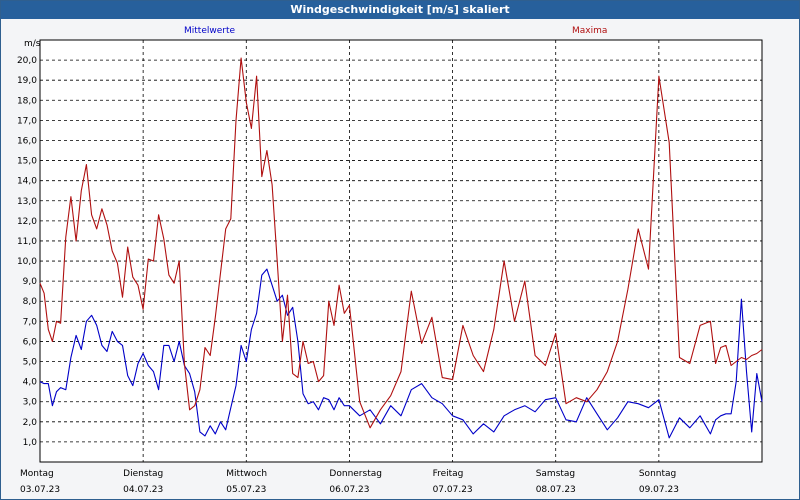 Image resolution: width=800 pixels, height=500 pixels. I want to click on y-tick-label: 2,0, so click(30, 423).